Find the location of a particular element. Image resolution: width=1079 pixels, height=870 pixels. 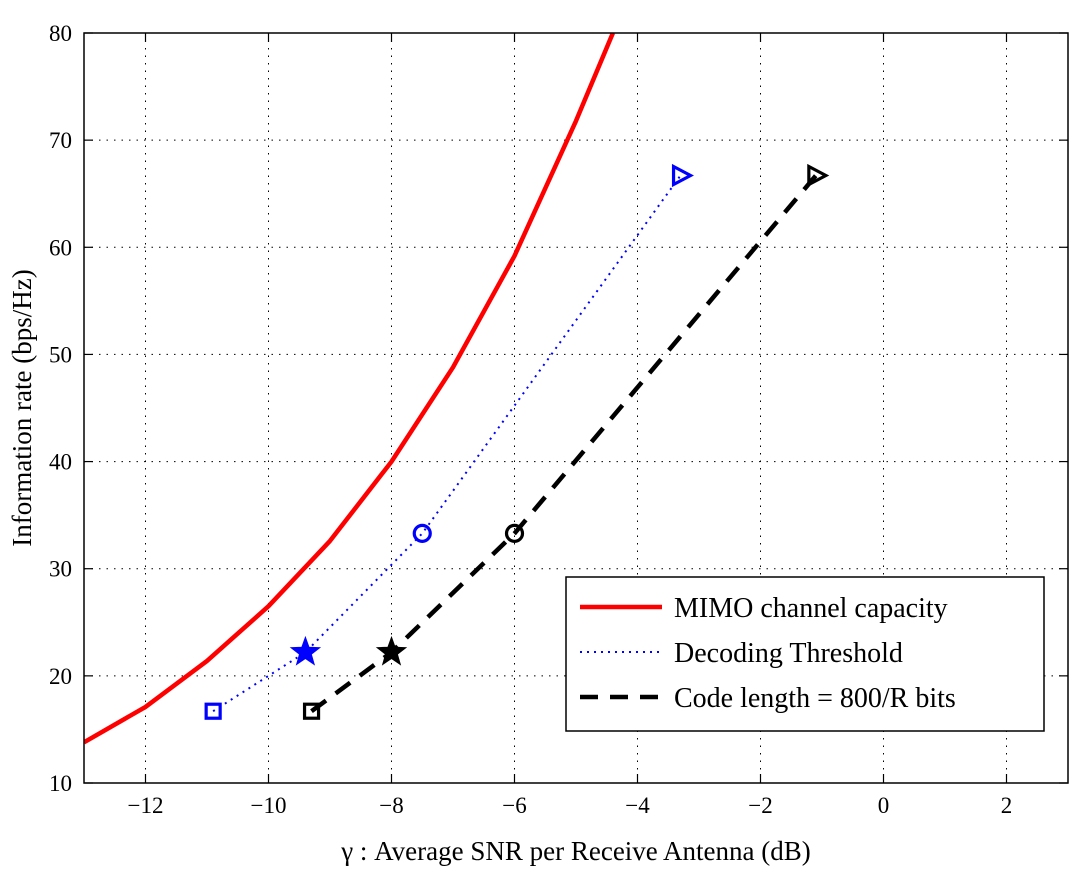

x-tick-label: −4 is located at coordinates (637, 805).